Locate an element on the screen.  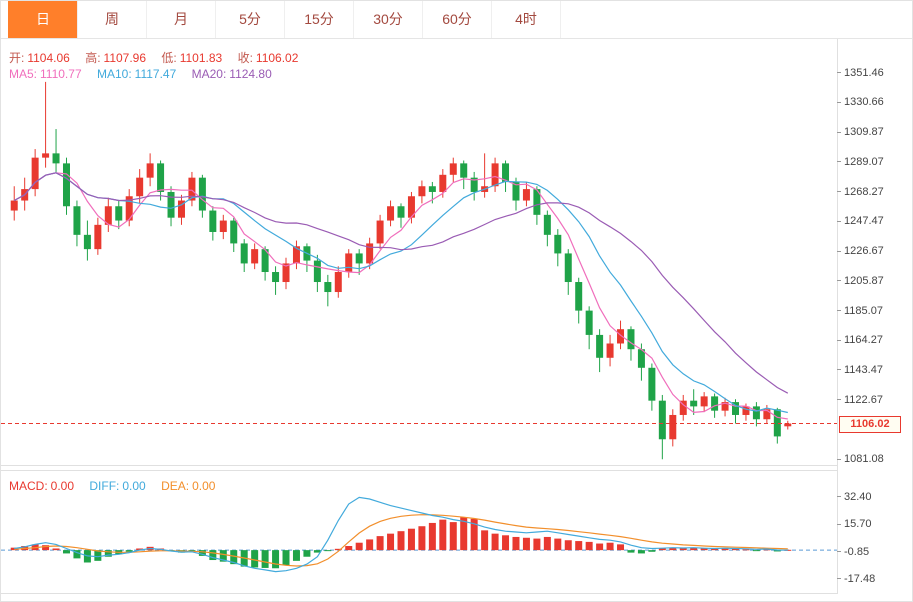
tab-60min: 60分 is located at coordinates (457, 19).